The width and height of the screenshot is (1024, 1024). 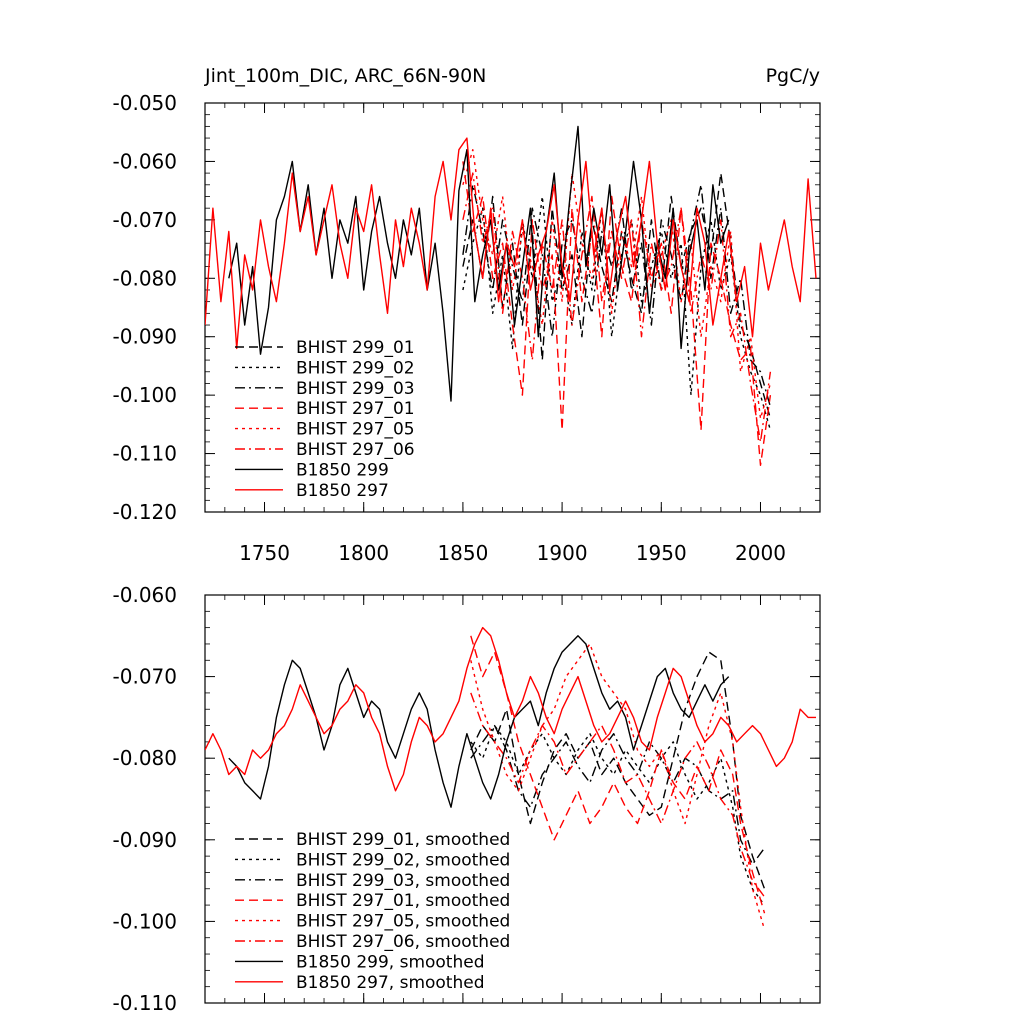 What do you see at coordinates (760, 553) in the screenshot?
I see `x-tick-label: 2000` at bounding box center [760, 553].